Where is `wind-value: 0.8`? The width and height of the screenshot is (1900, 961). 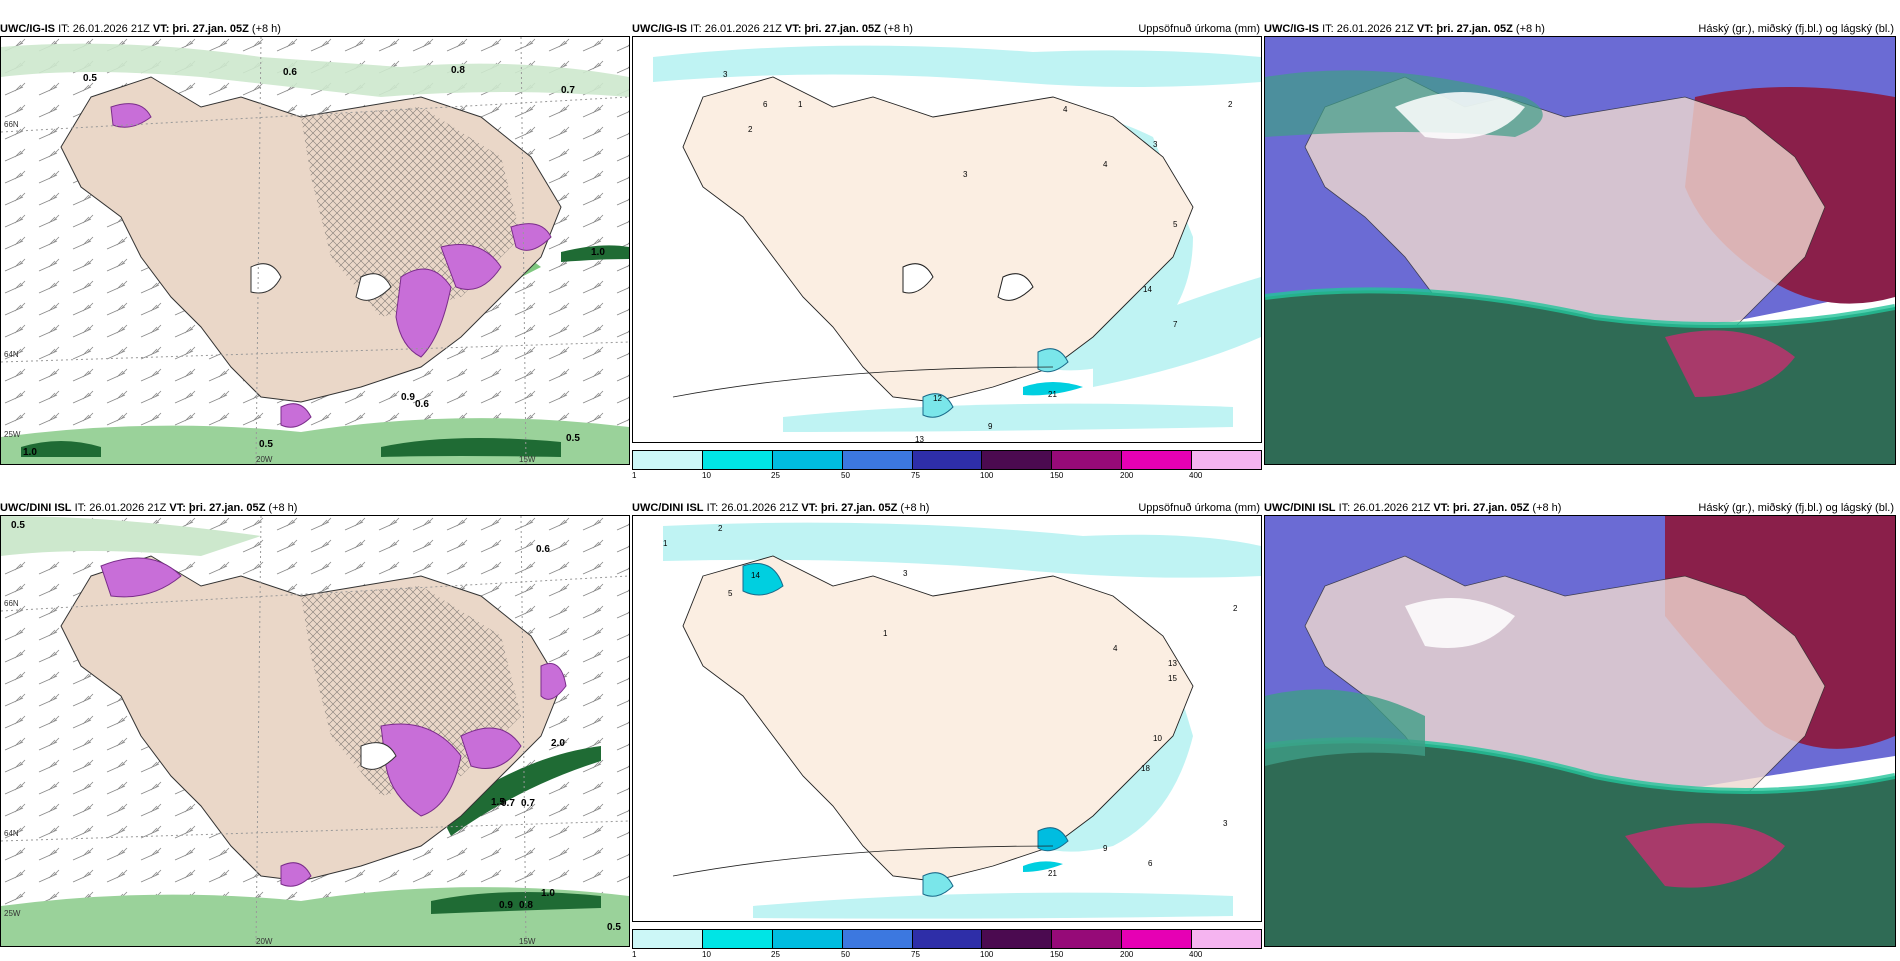
wind-value: 0.8 is located at coordinates (526, 905).